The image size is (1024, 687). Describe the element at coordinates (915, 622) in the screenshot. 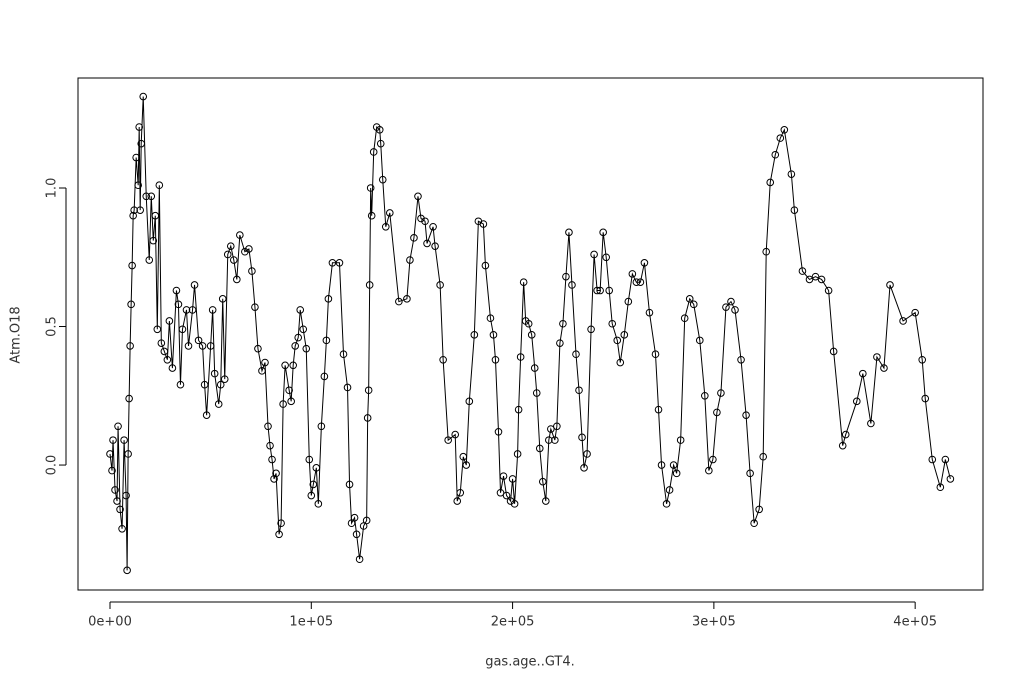

I see `x-tick-label: 4e+05` at that location.